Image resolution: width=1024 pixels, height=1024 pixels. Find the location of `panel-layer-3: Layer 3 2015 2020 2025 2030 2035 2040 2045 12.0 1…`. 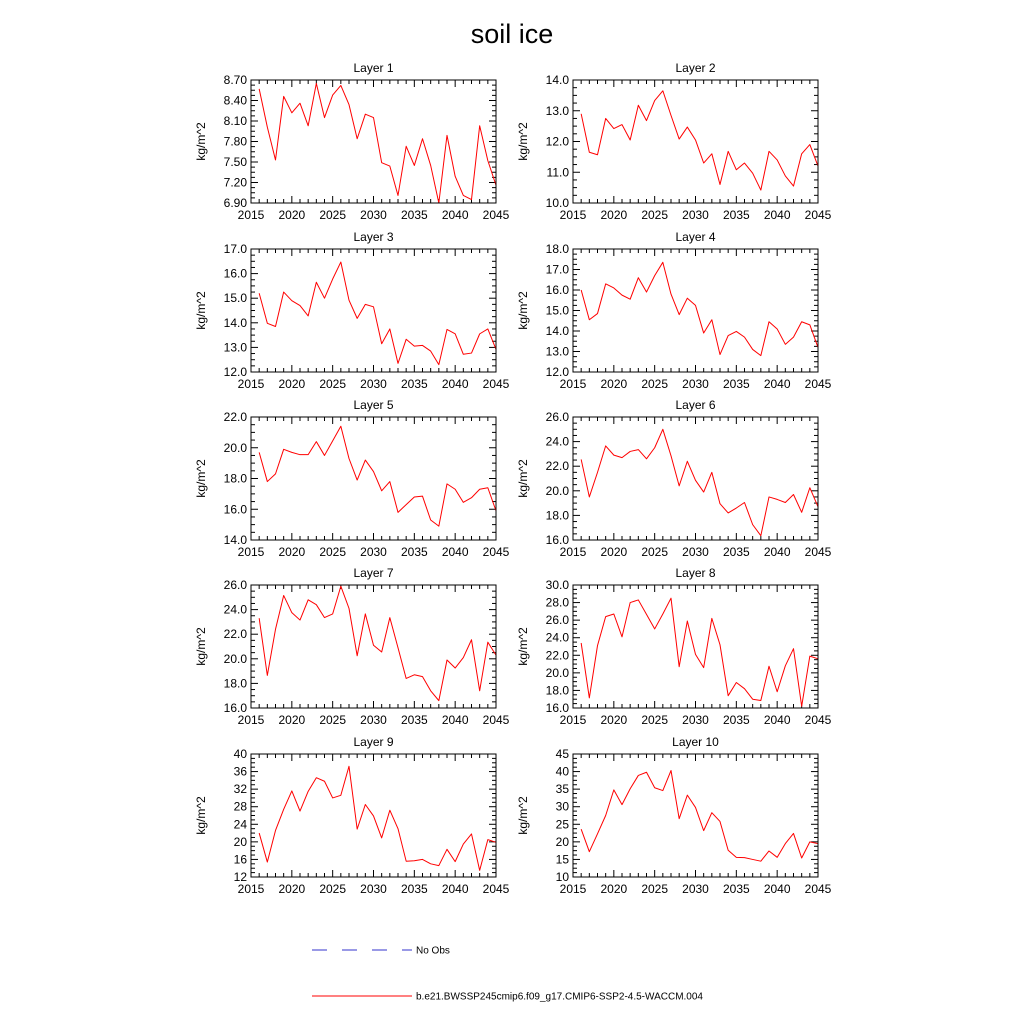

panel-layer-3: Layer 3 2015 2020 2025 2030 2035 2040 2045 12.0 1… is located at coordinates (352, 310).